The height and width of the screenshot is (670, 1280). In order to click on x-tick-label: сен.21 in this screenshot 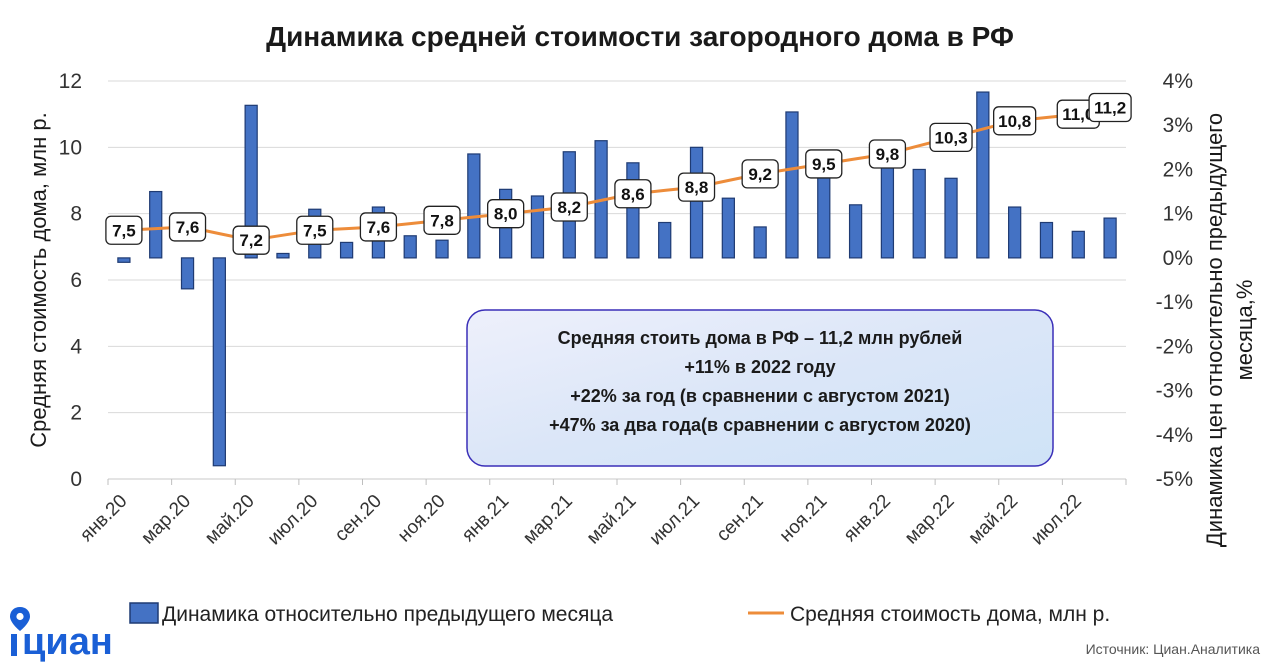, I will do `click(740, 518)`.